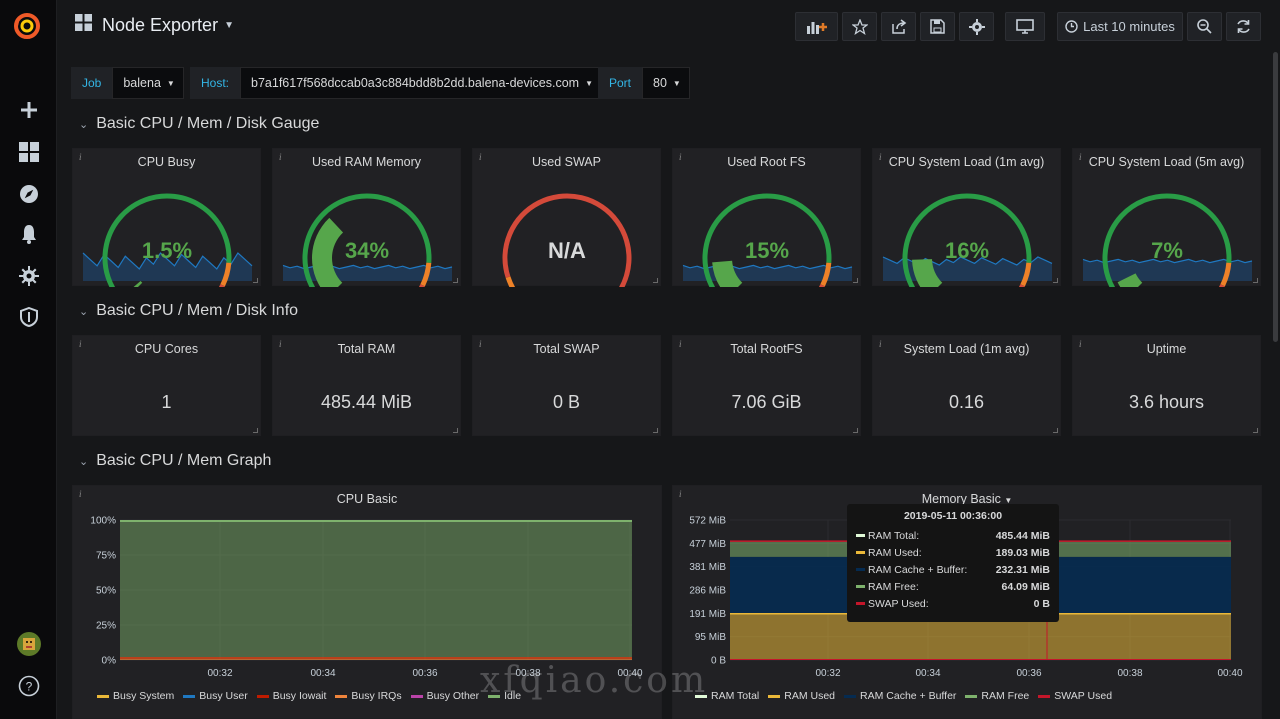 Image resolution: width=1280 pixels, height=719 pixels. What do you see at coordinates (103, 521) in the screenshot?
I see `y-tick-label: 100%` at bounding box center [103, 521].